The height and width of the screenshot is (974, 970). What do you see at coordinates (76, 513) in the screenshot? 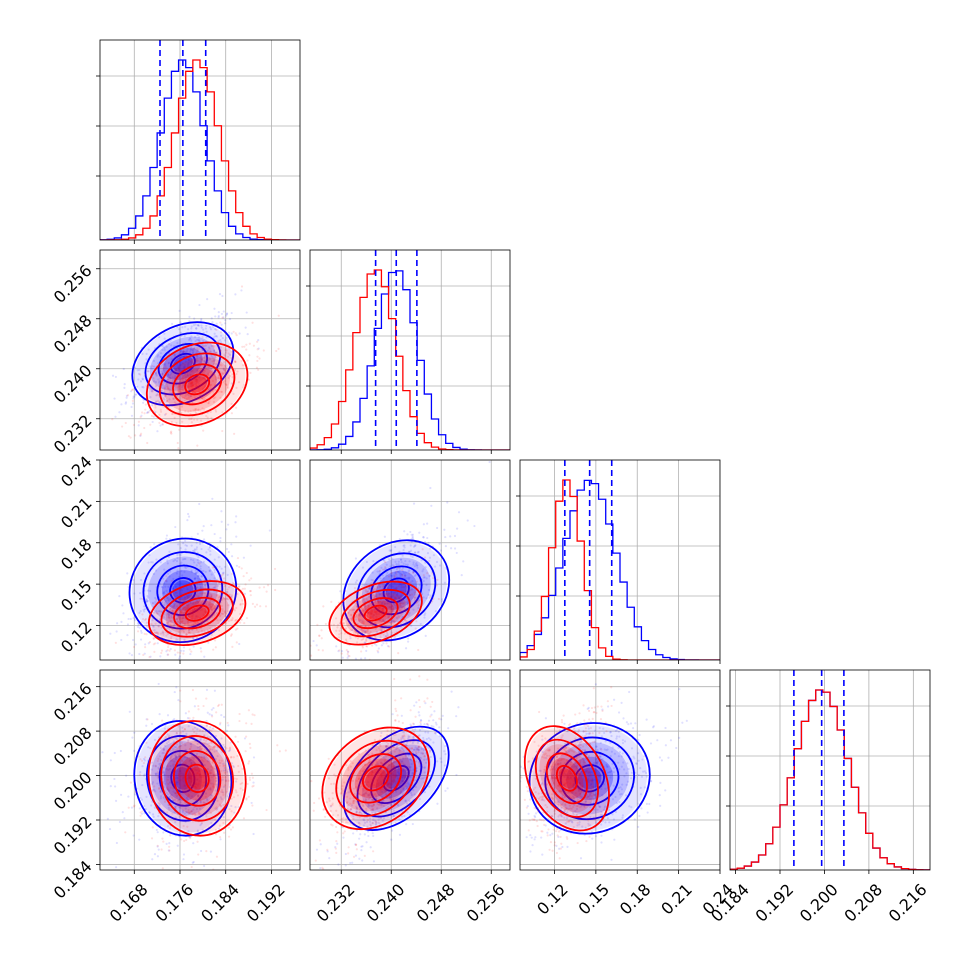
I see `y-tick-label: 0.21` at bounding box center [76, 513].